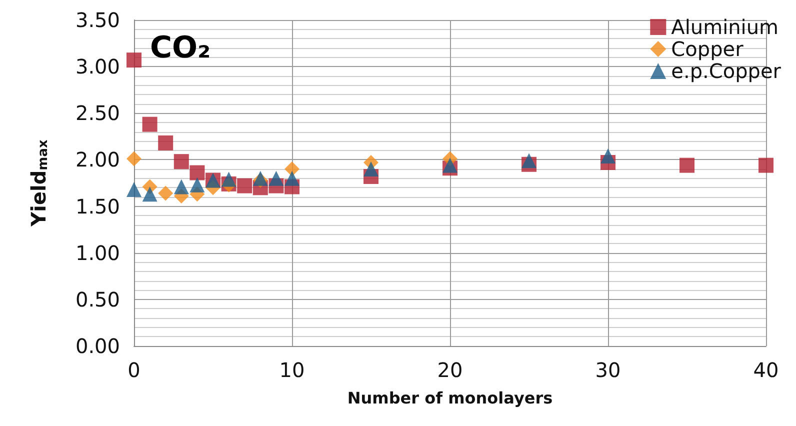 This screenshot has width=796, height=426. Describe the element at coordinates (97, 66) in the screenshot. I see `y-tick-label: 3.00` at that location.